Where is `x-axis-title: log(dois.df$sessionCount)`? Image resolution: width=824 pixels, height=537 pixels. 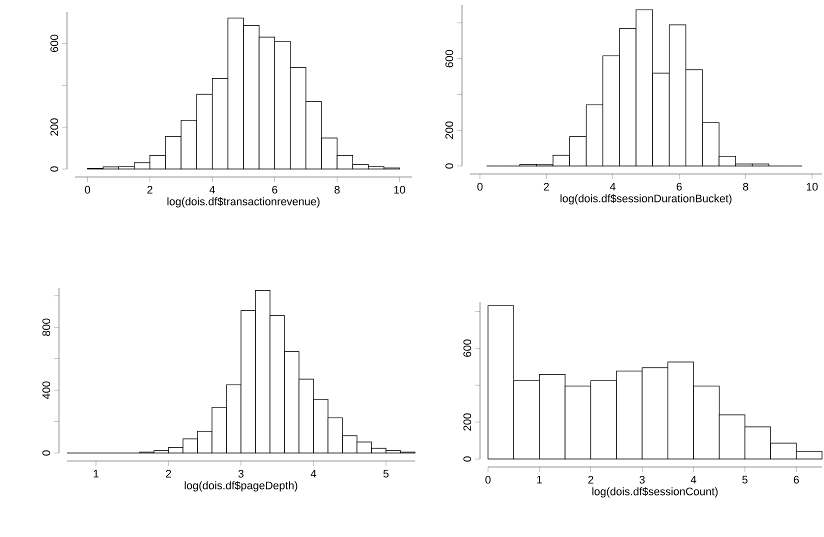 x-axis-title: log(dois.df$sessionCount) is located at coordinates (655, 492).